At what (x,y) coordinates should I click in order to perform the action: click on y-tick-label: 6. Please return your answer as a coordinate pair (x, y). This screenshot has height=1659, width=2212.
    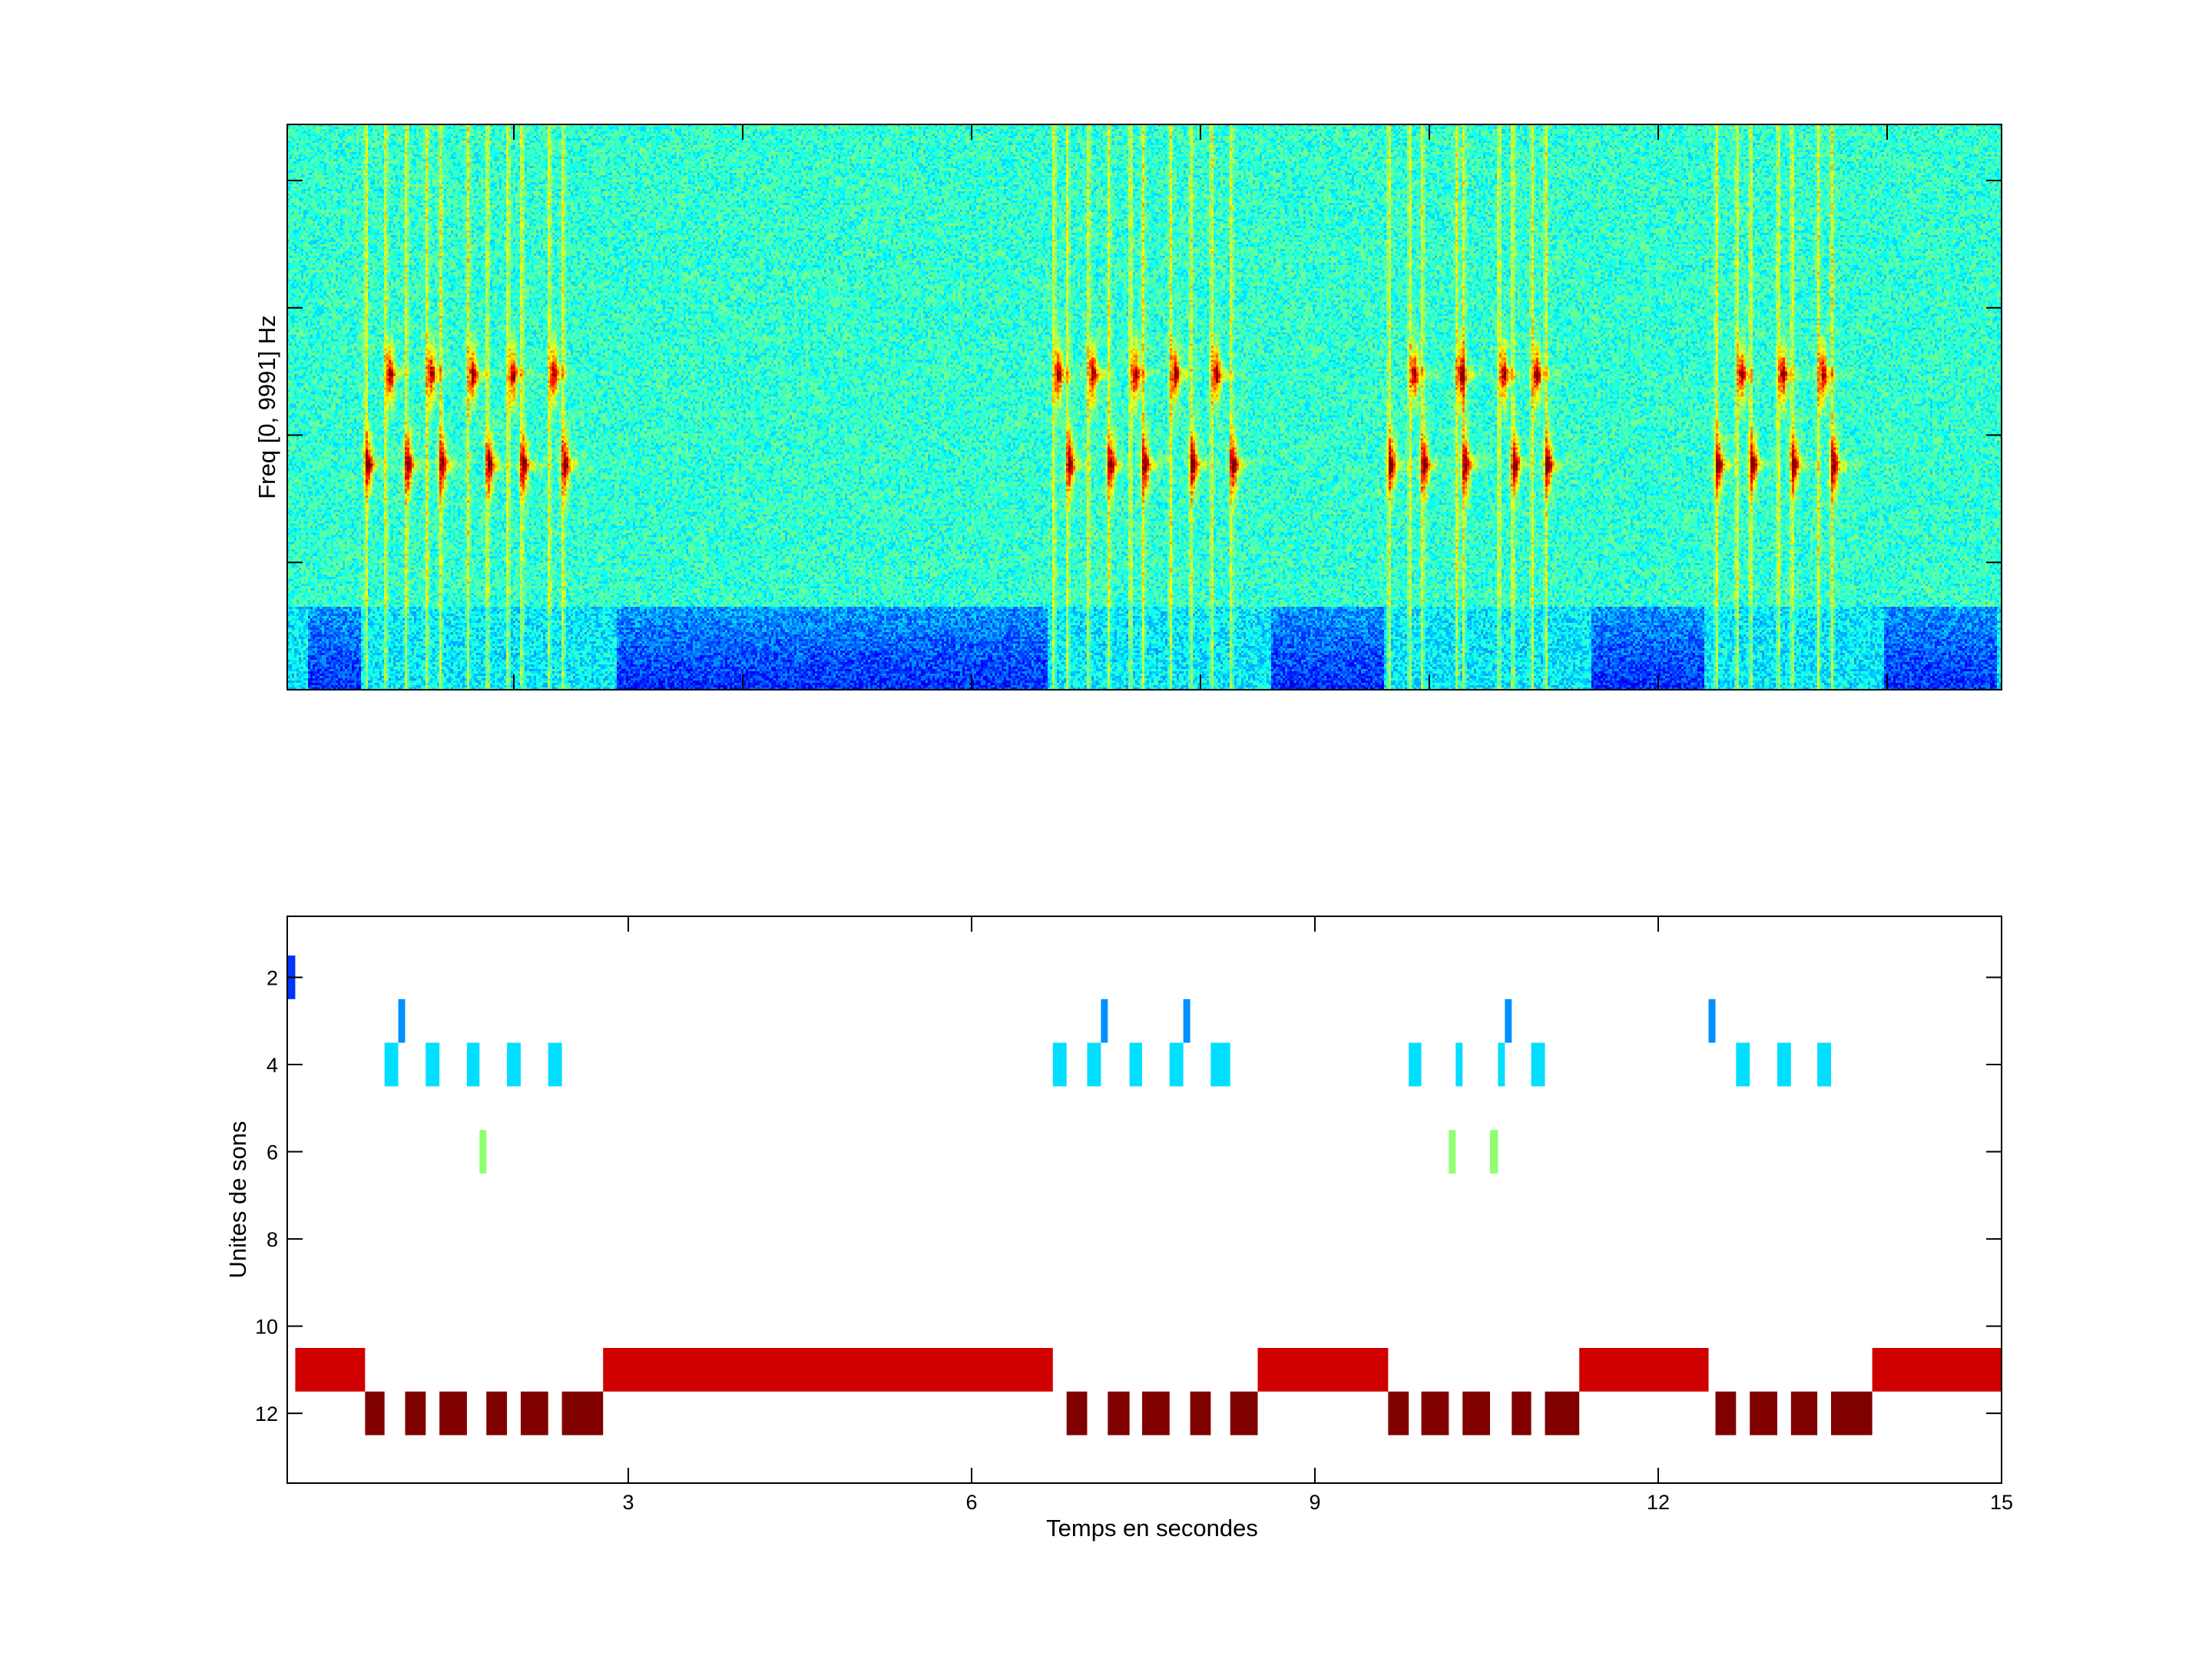
    Looking at the image, I should click on (272, 1152).